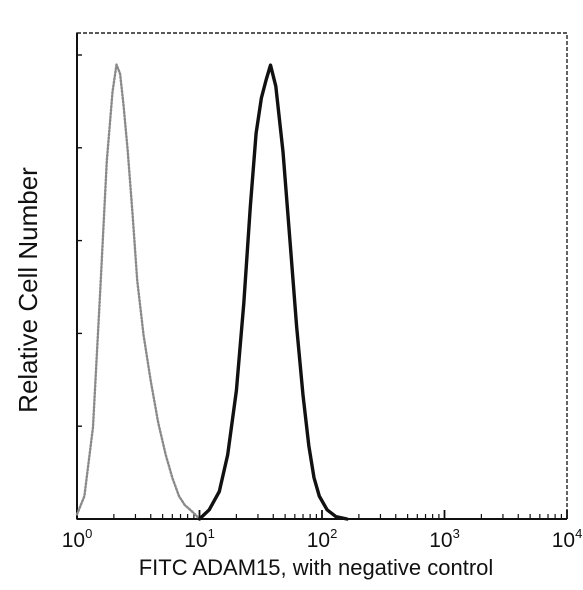 The image size is (583, 590). Describe the element at coordinates (567, 539) in the screenshot. I see `x-tick-label: 10⁴` at that location.